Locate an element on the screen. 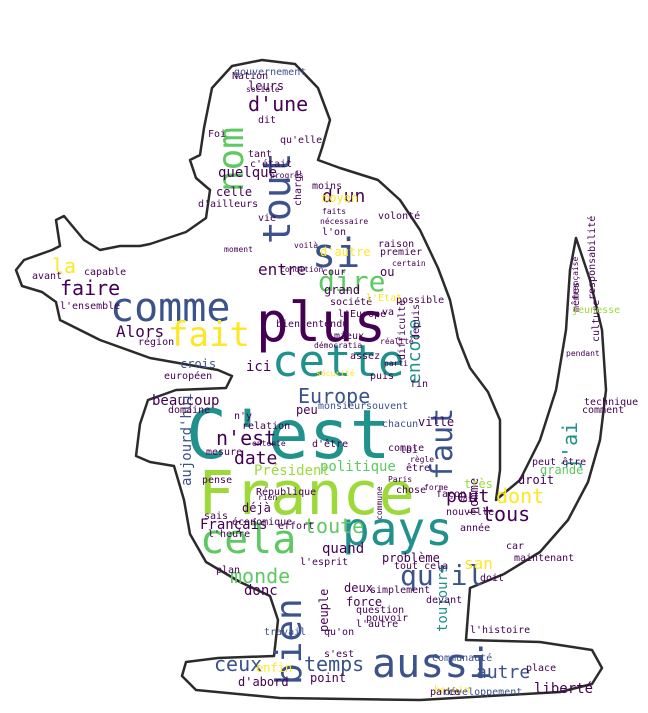 The height and width of the screenshot is (713, 648). cloud-word: entente is located at coordinates (269, 443).